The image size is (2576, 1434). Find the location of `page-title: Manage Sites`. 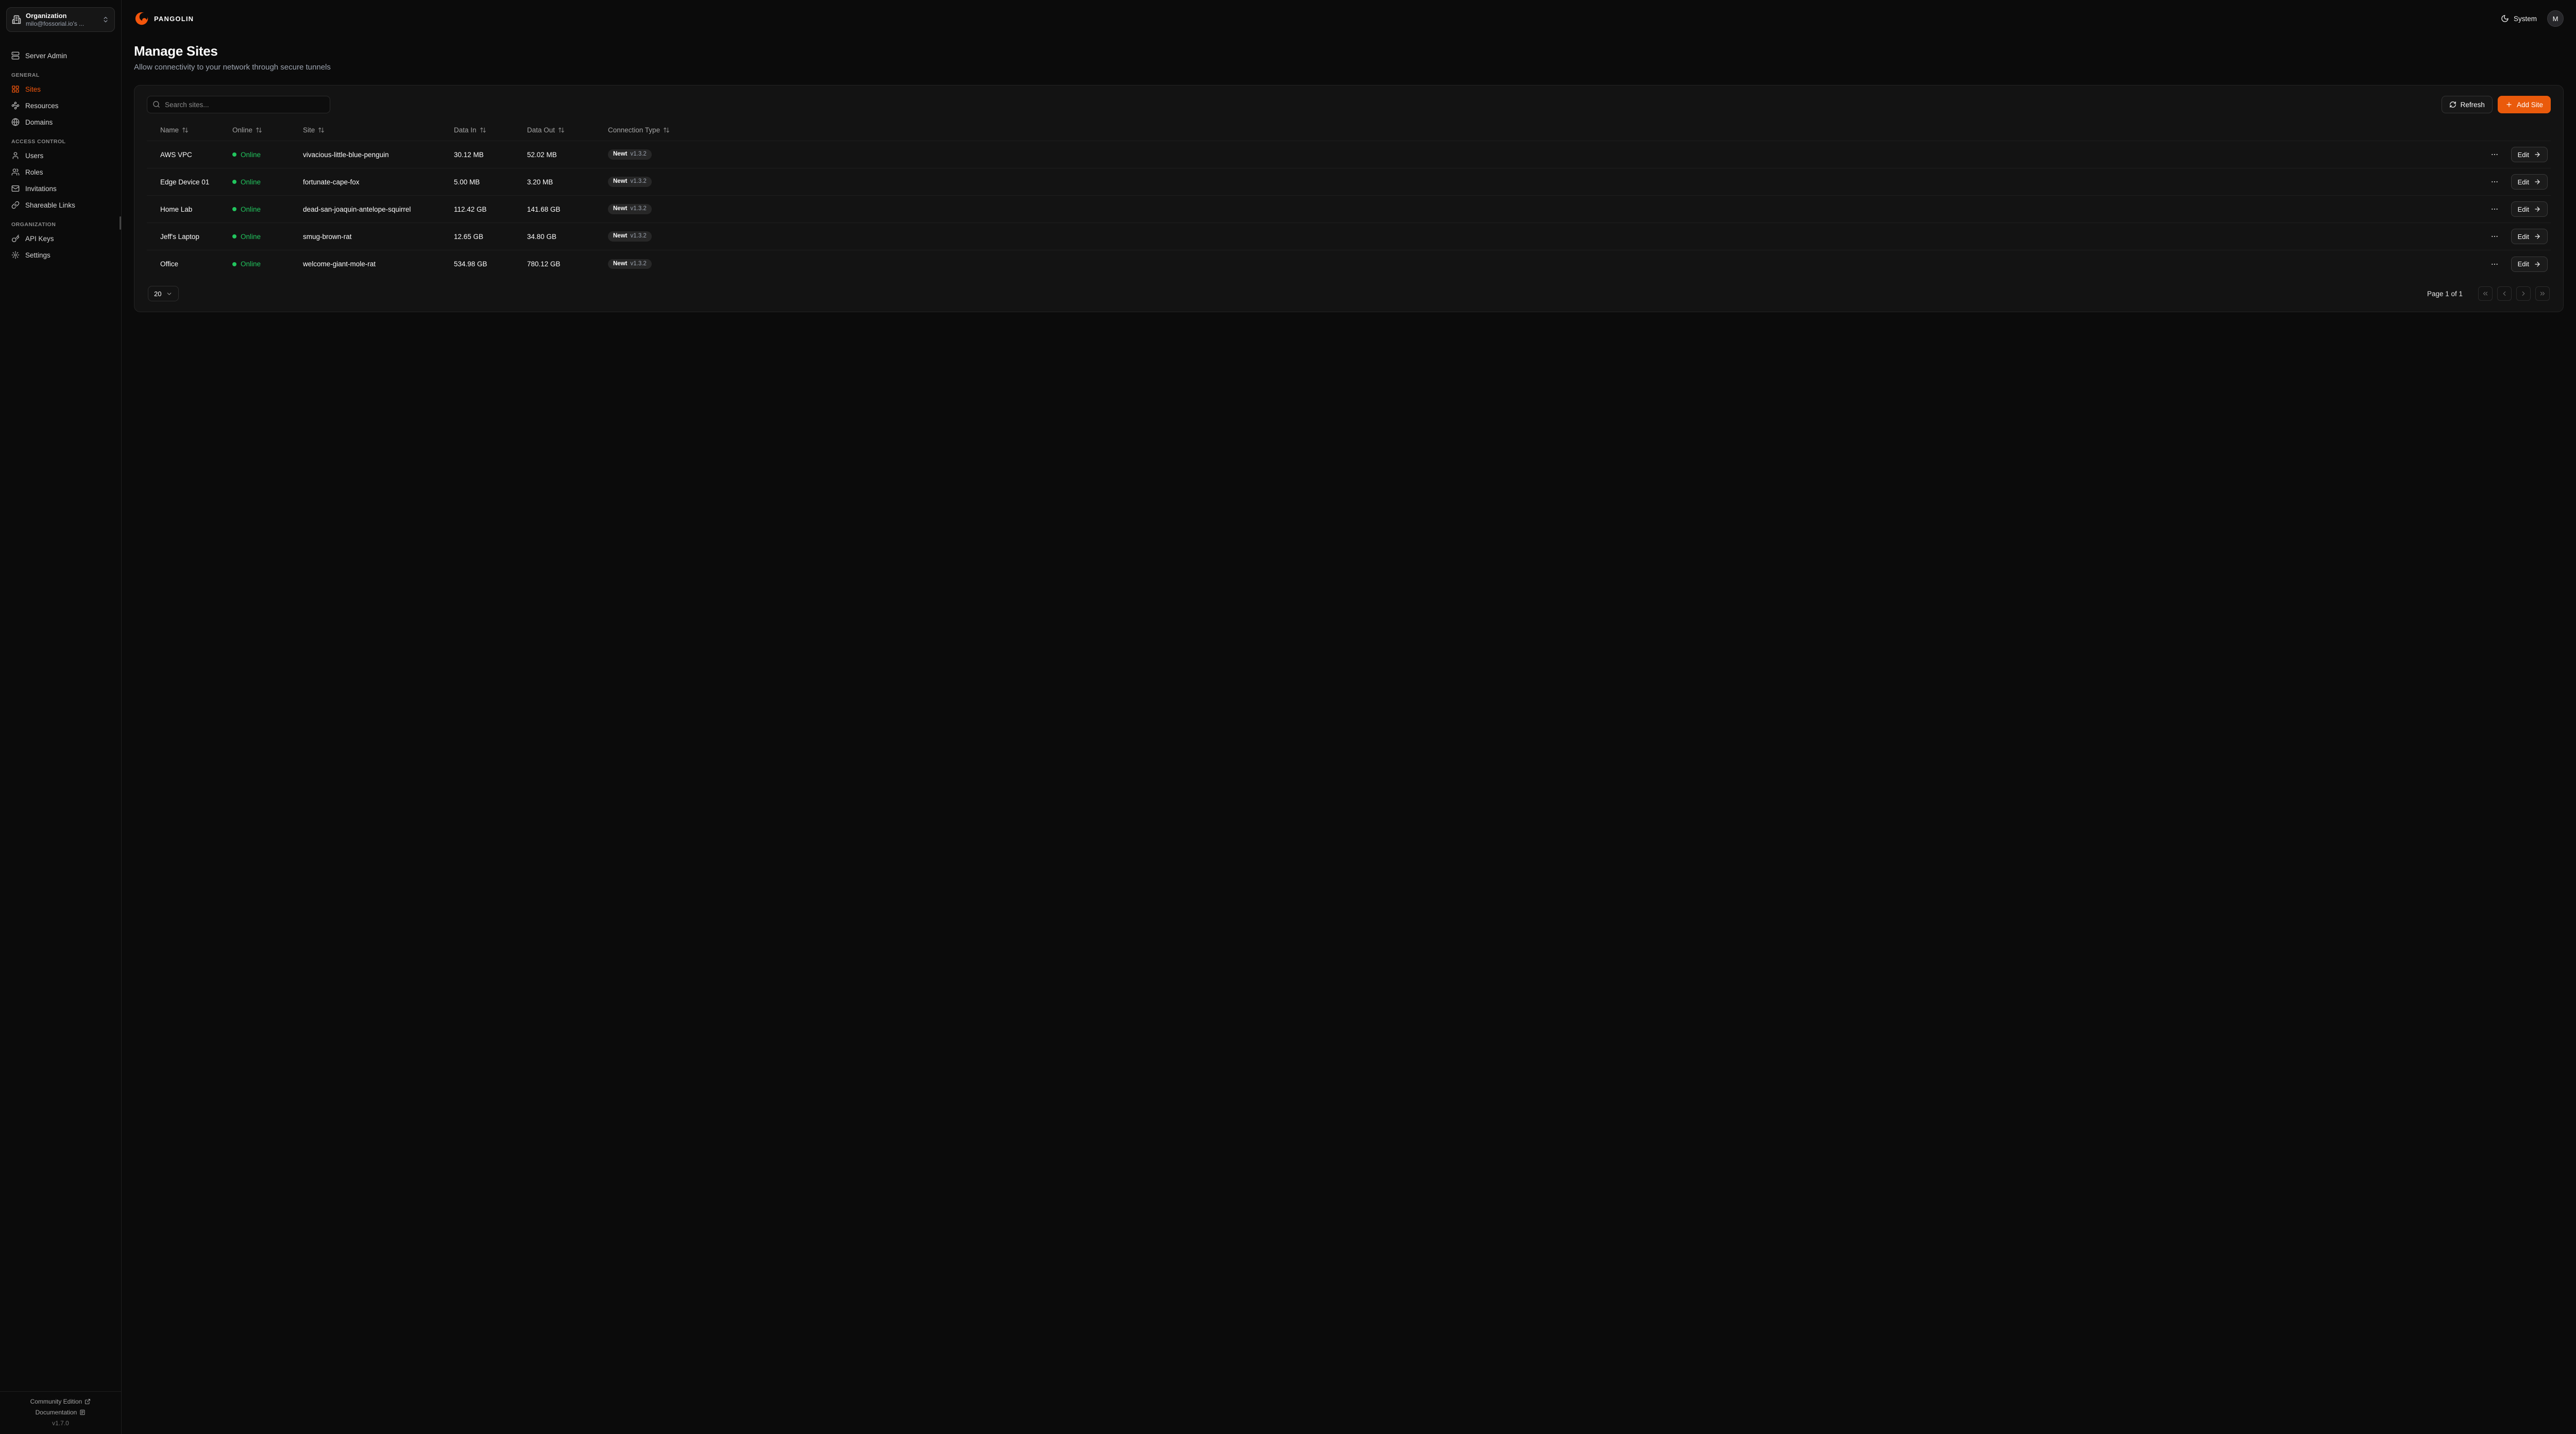

page-title: Manage Sites is located at coordinates (176, 51).